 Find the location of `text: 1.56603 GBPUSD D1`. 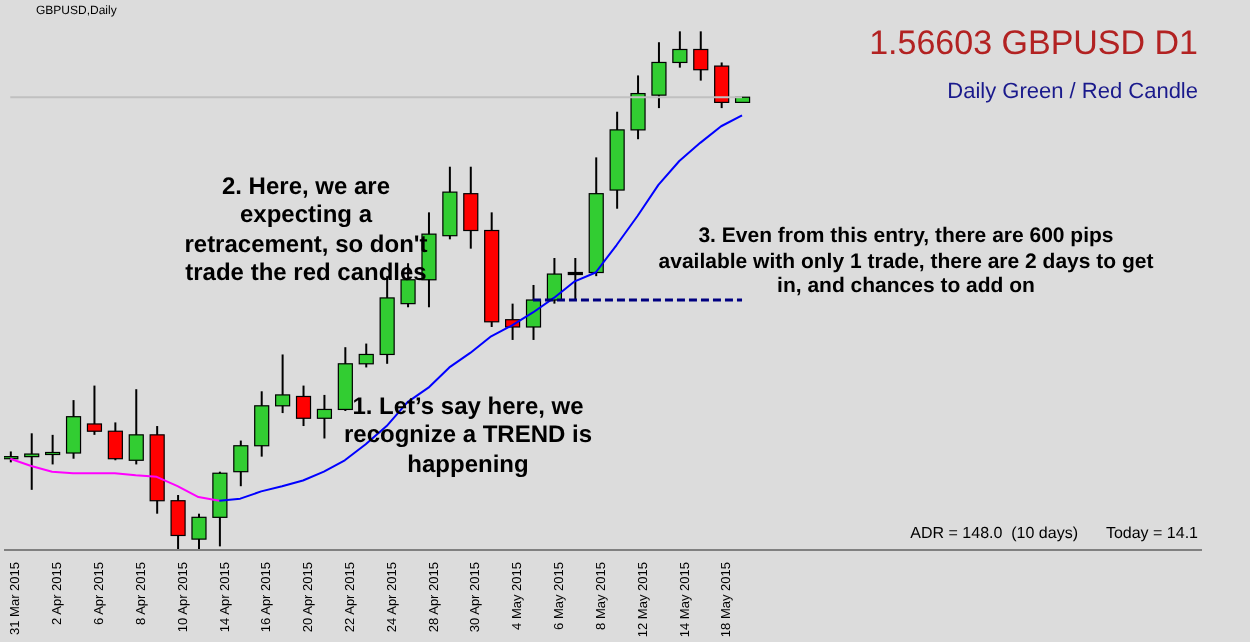

text: 1.56603 GBPUSD D1 is located at coordinates (1033, 44).